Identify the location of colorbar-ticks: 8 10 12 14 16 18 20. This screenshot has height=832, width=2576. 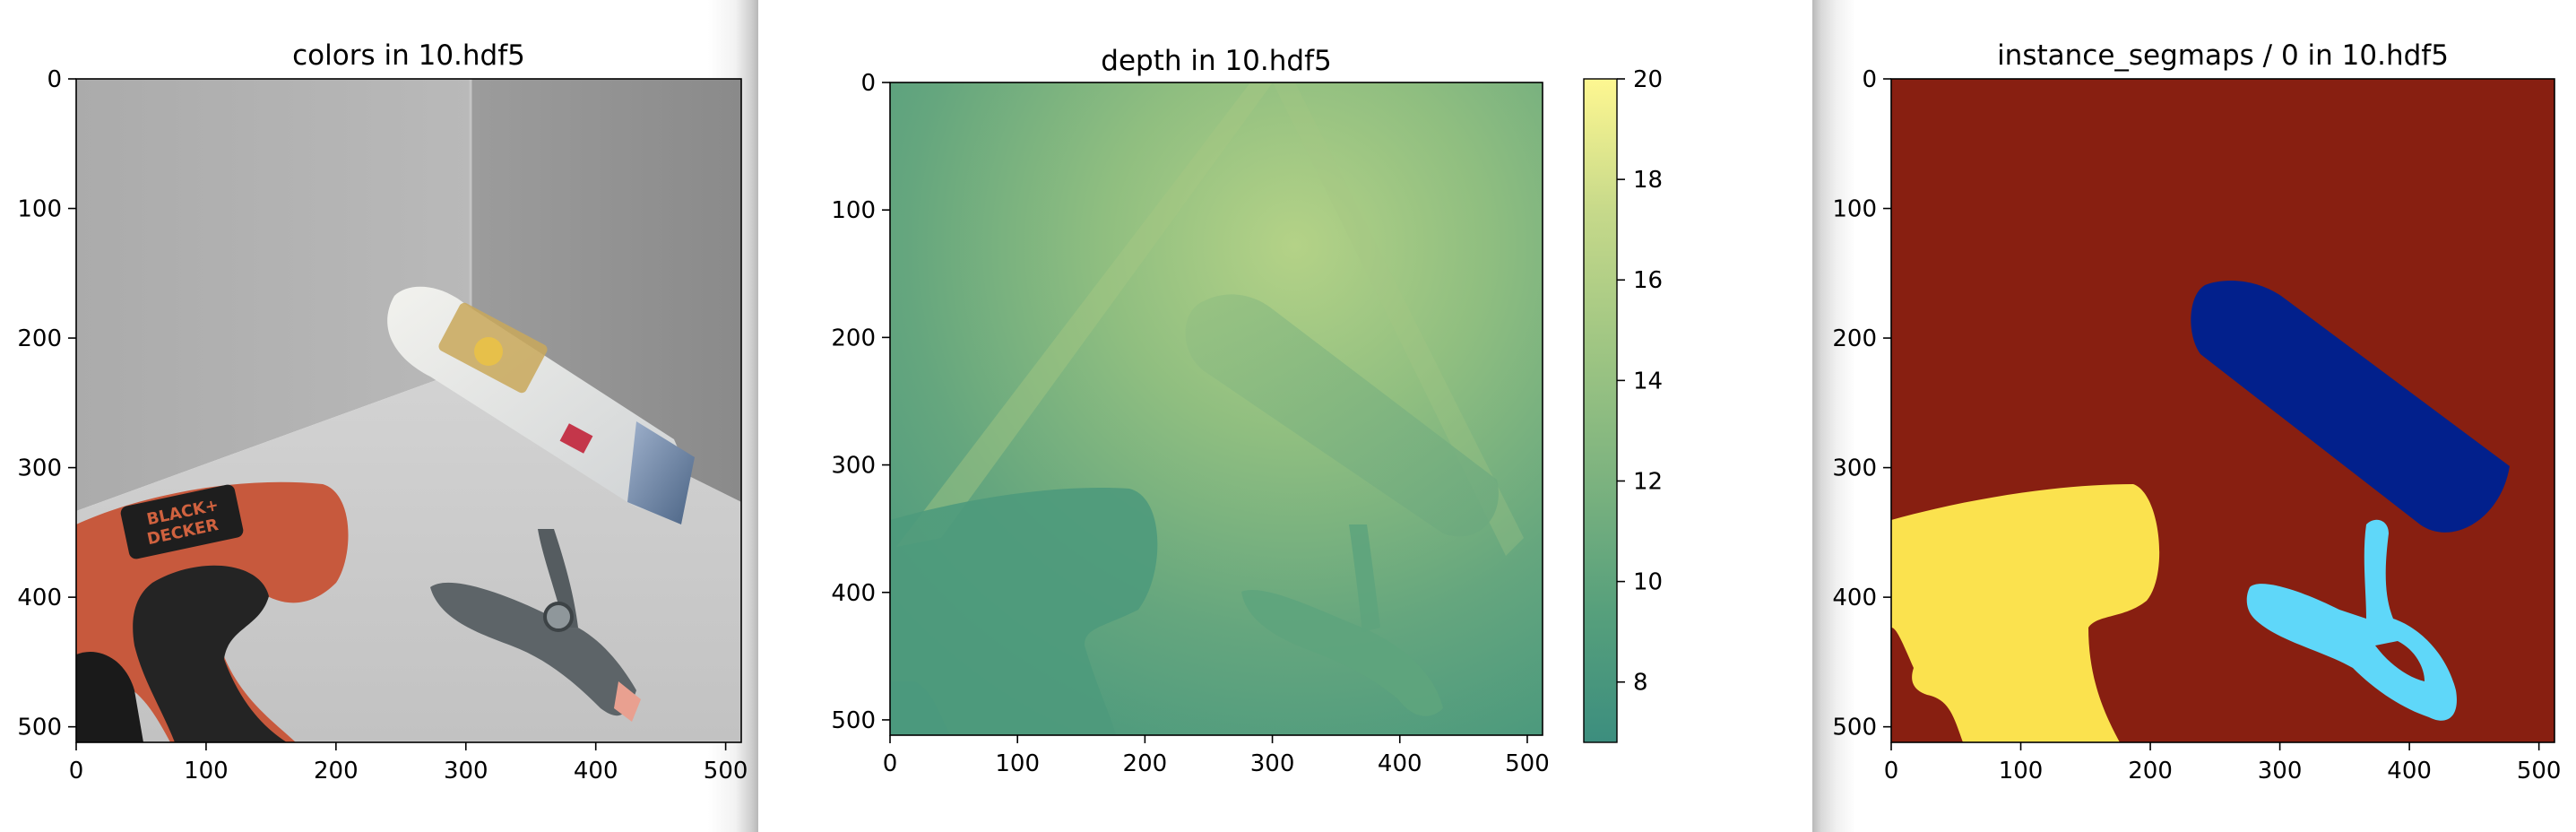
(1640, 381).